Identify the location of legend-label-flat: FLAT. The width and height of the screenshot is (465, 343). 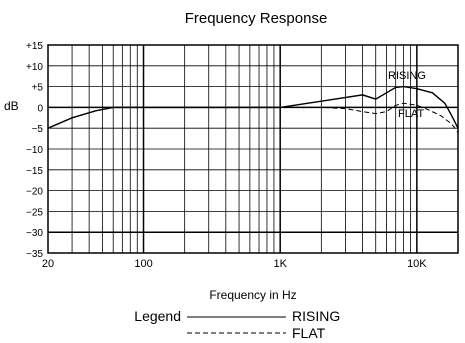
(309, 333).